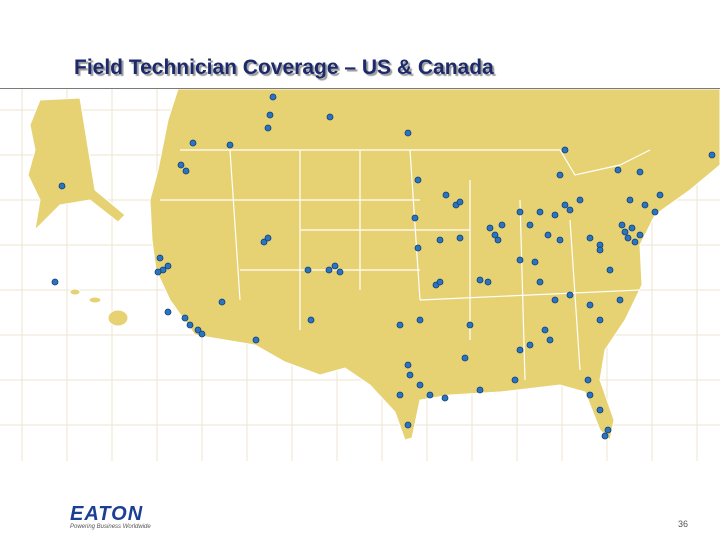  I want to click on page-number: 36, so click(683, 524).